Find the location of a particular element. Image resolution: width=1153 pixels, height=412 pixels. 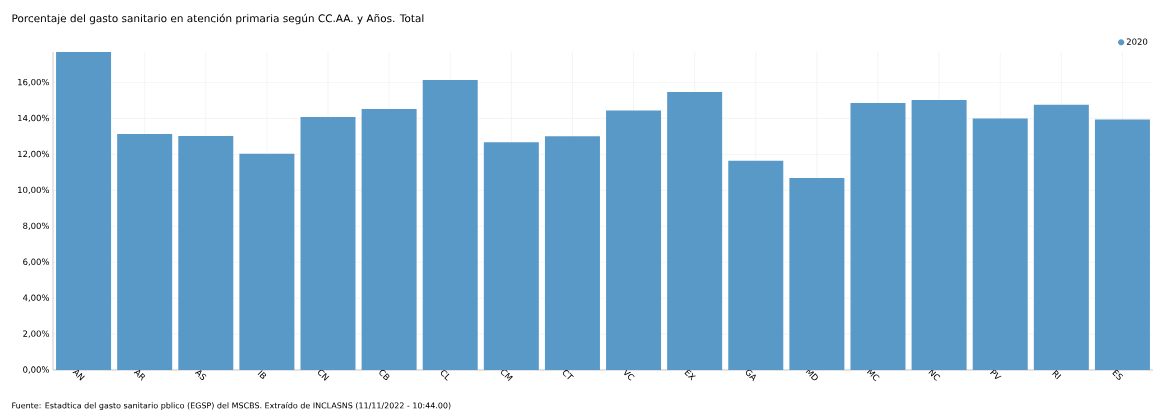

y-tick-label: 14,00% is located at coordinates (34, 118).